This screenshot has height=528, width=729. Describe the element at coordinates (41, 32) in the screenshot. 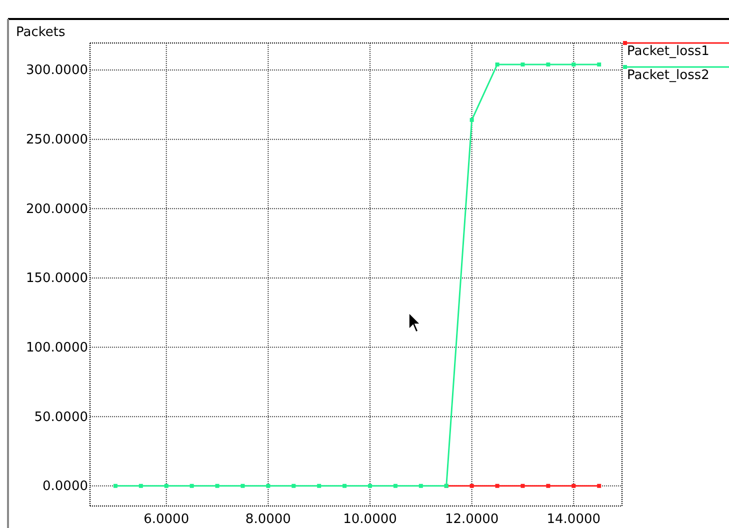

I see `y-axis-title: Packets` at that location.